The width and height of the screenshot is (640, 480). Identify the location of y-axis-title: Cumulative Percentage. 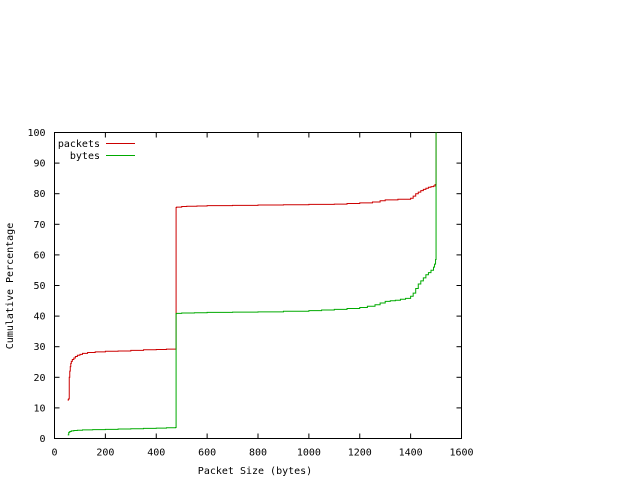
(10, 286).